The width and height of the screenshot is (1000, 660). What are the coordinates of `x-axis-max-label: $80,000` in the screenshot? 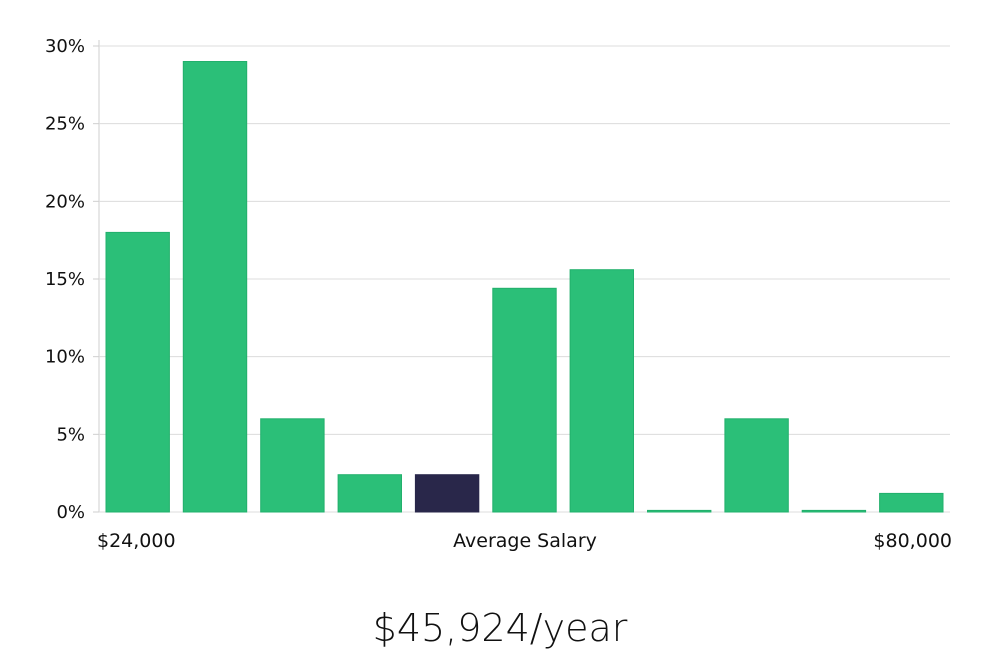 It's located at (912, 541).